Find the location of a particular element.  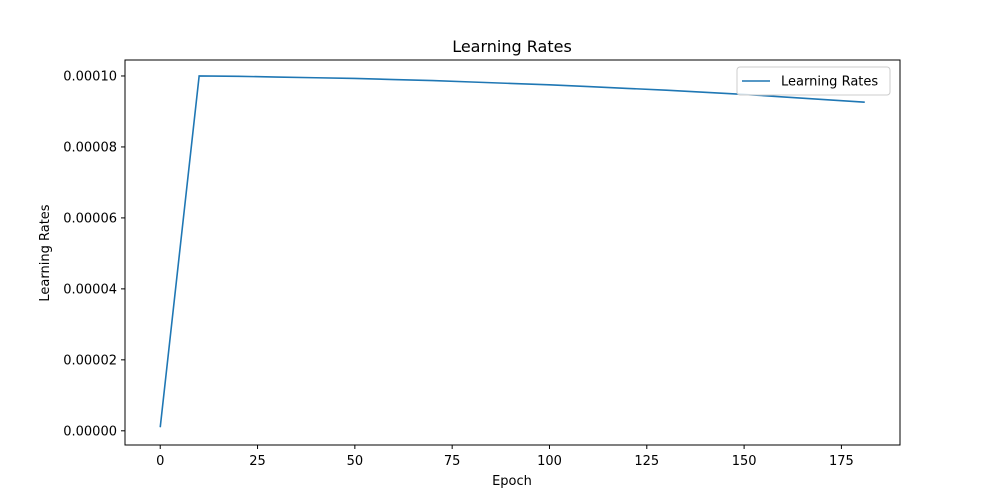

x-tick-label-7: 175 is located at coordinates (841, 461).